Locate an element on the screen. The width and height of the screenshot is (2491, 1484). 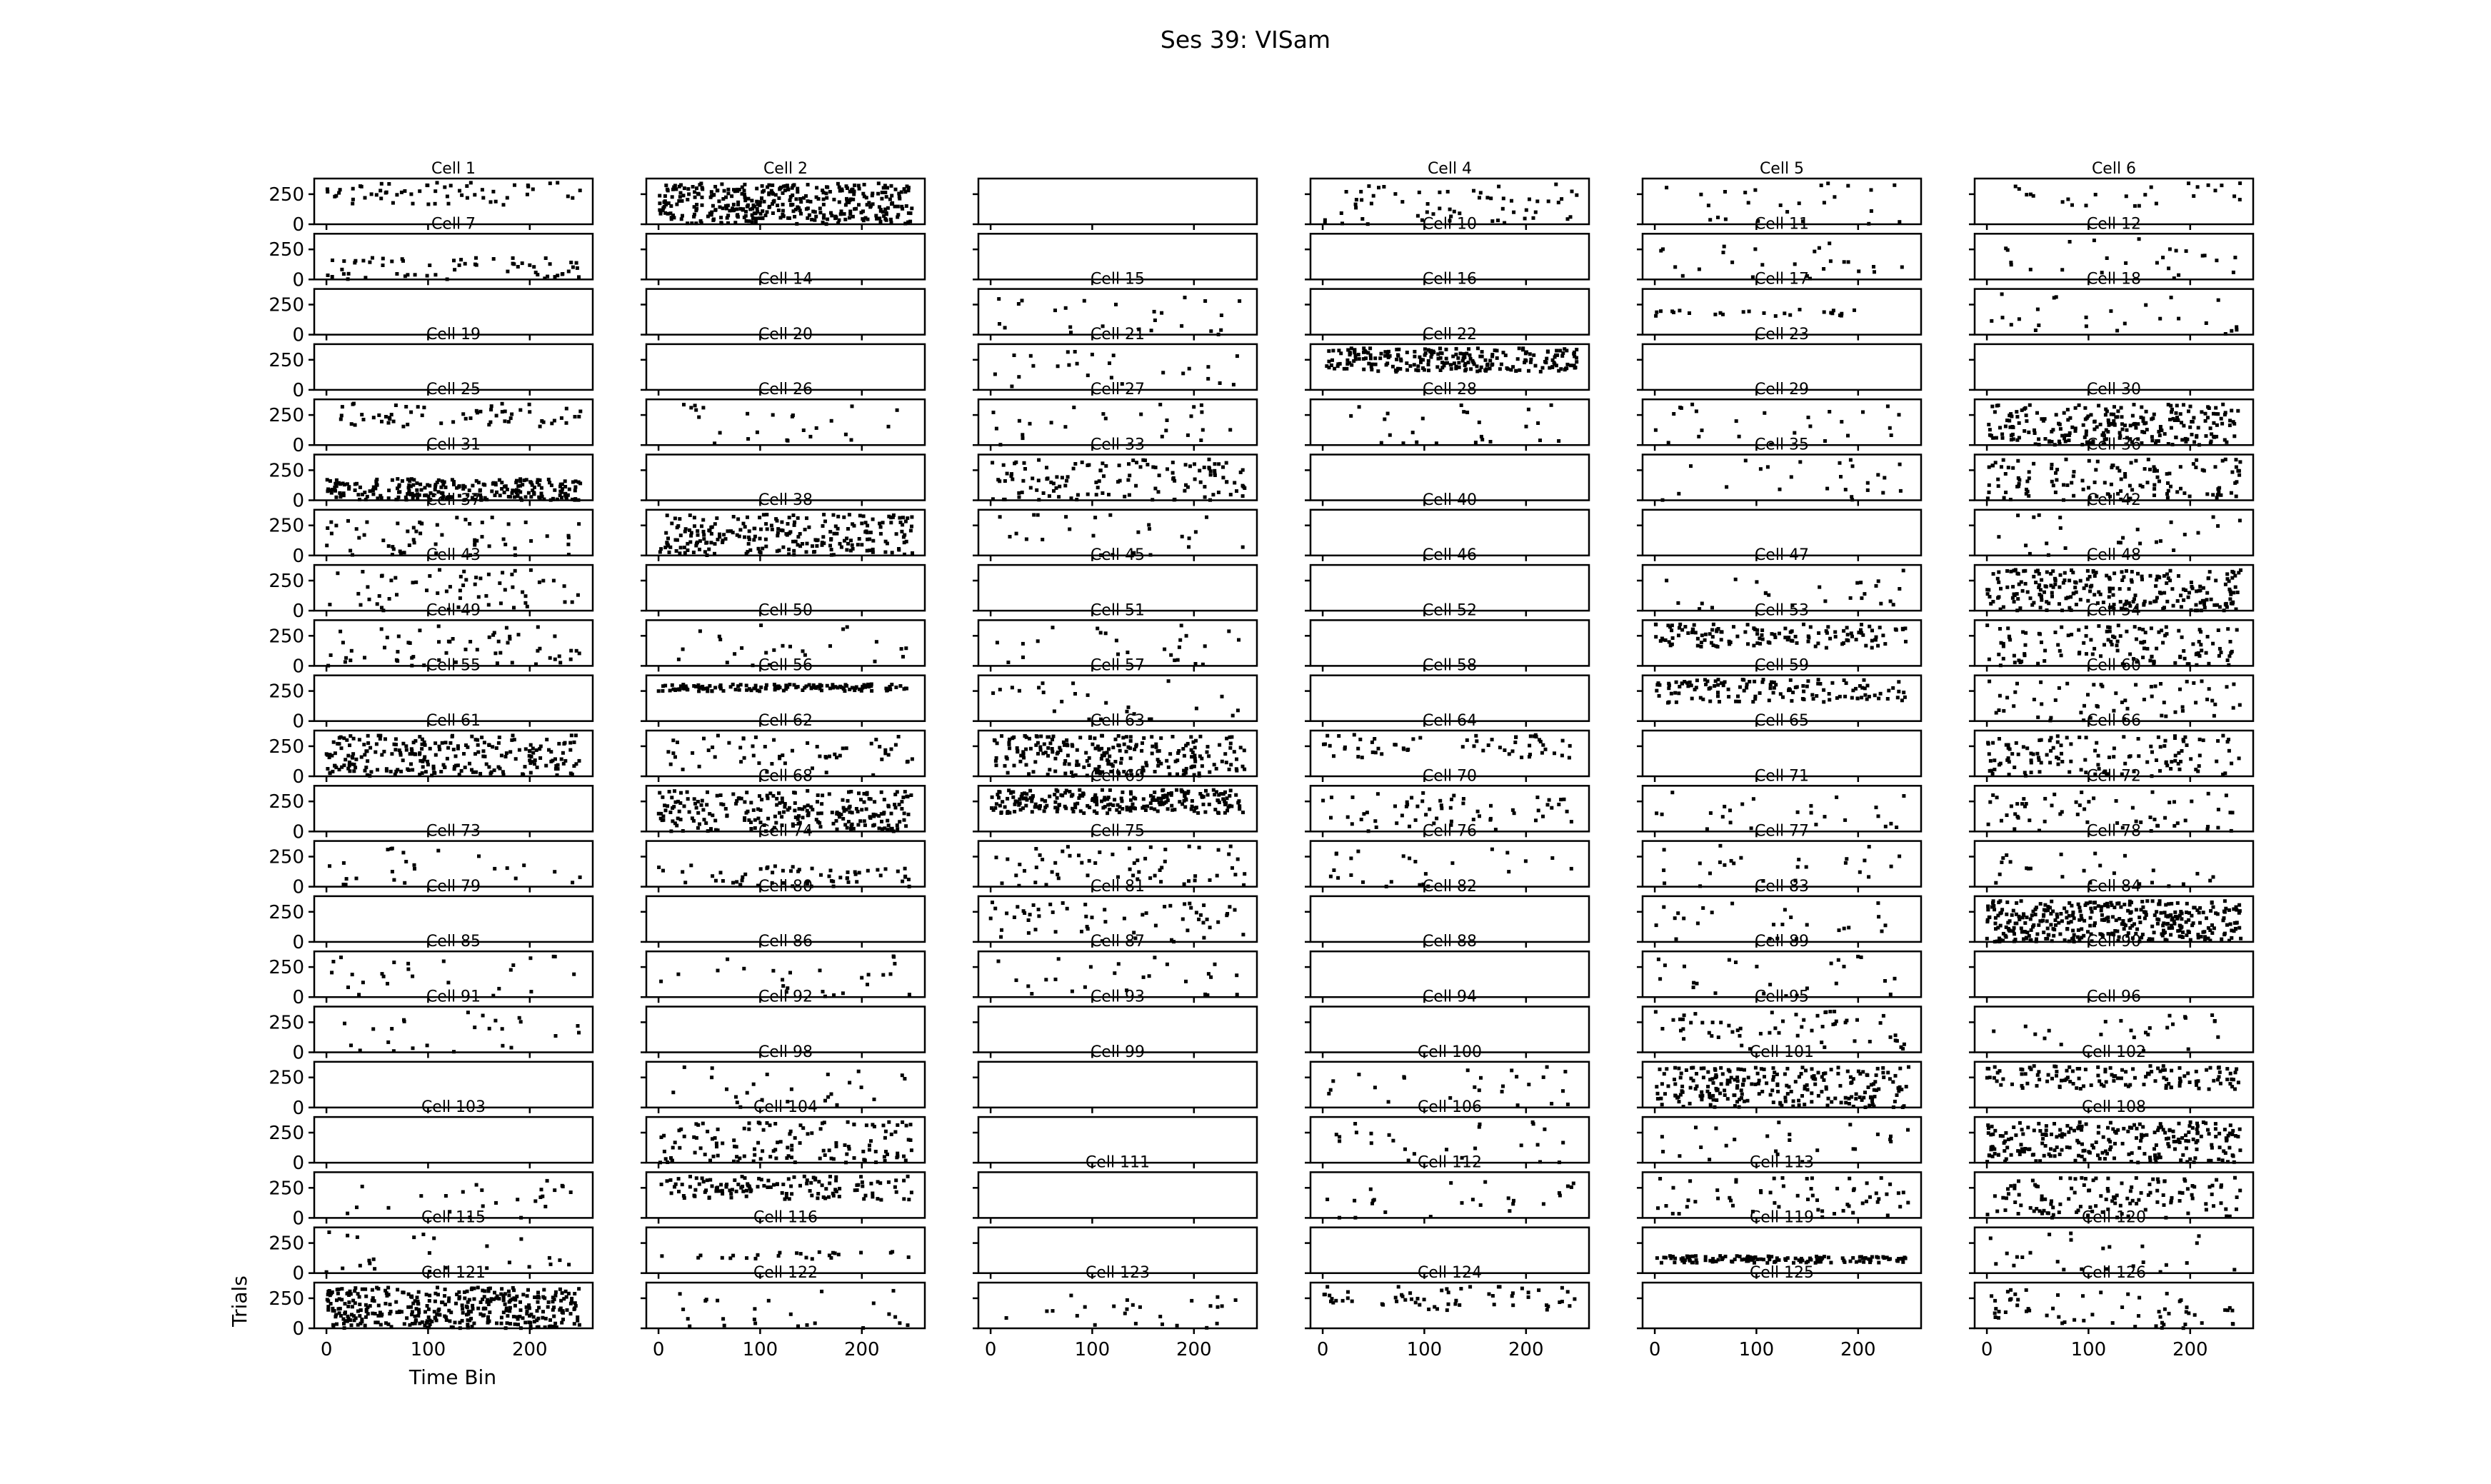
y-tick-label: 0 is located at coordinates (298, 446).